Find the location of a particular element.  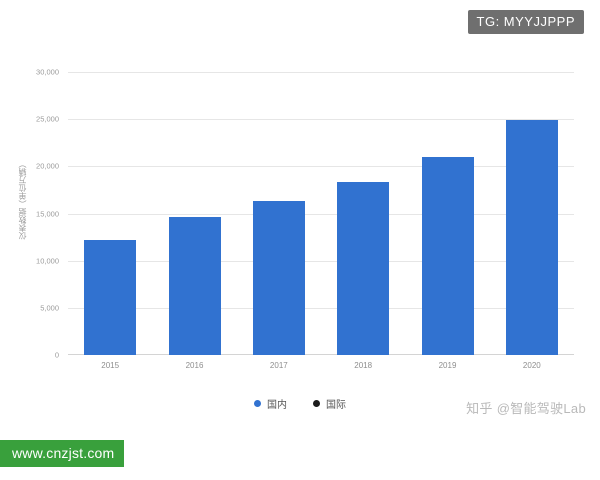

y-axis-tick-label: 10,000 is located at coordinates (47, 261).